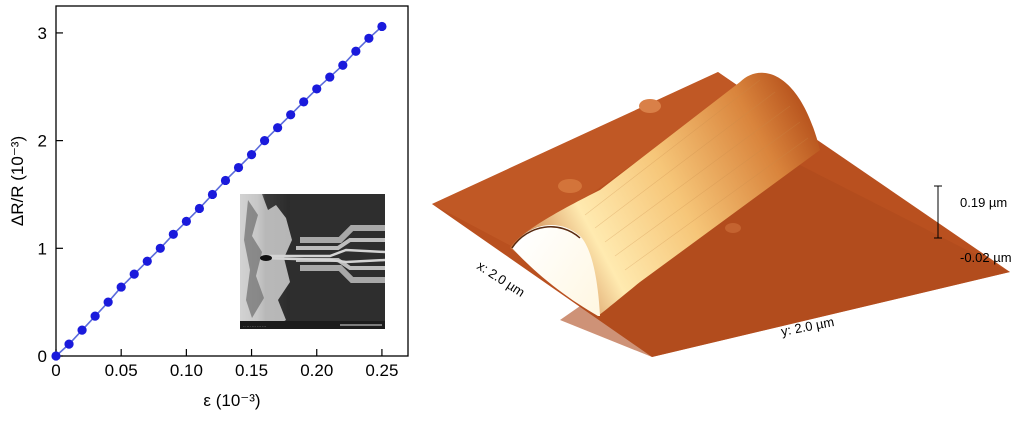 The width and height of the screenshot is (1024, 422). What do you see at coordinates (316, 370) in the screenshot?
I see `x-tick-label: 0.20` at bounding box center [316, 370].